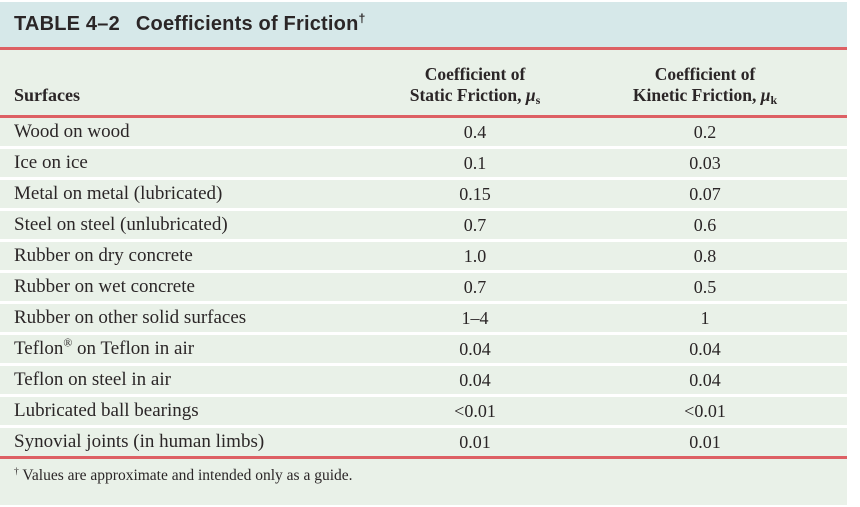 The image size is (860, 507). Describe the element at coordinates (475, 410) in the screenshot. I see `static-friction-value: <0.01` at that location.